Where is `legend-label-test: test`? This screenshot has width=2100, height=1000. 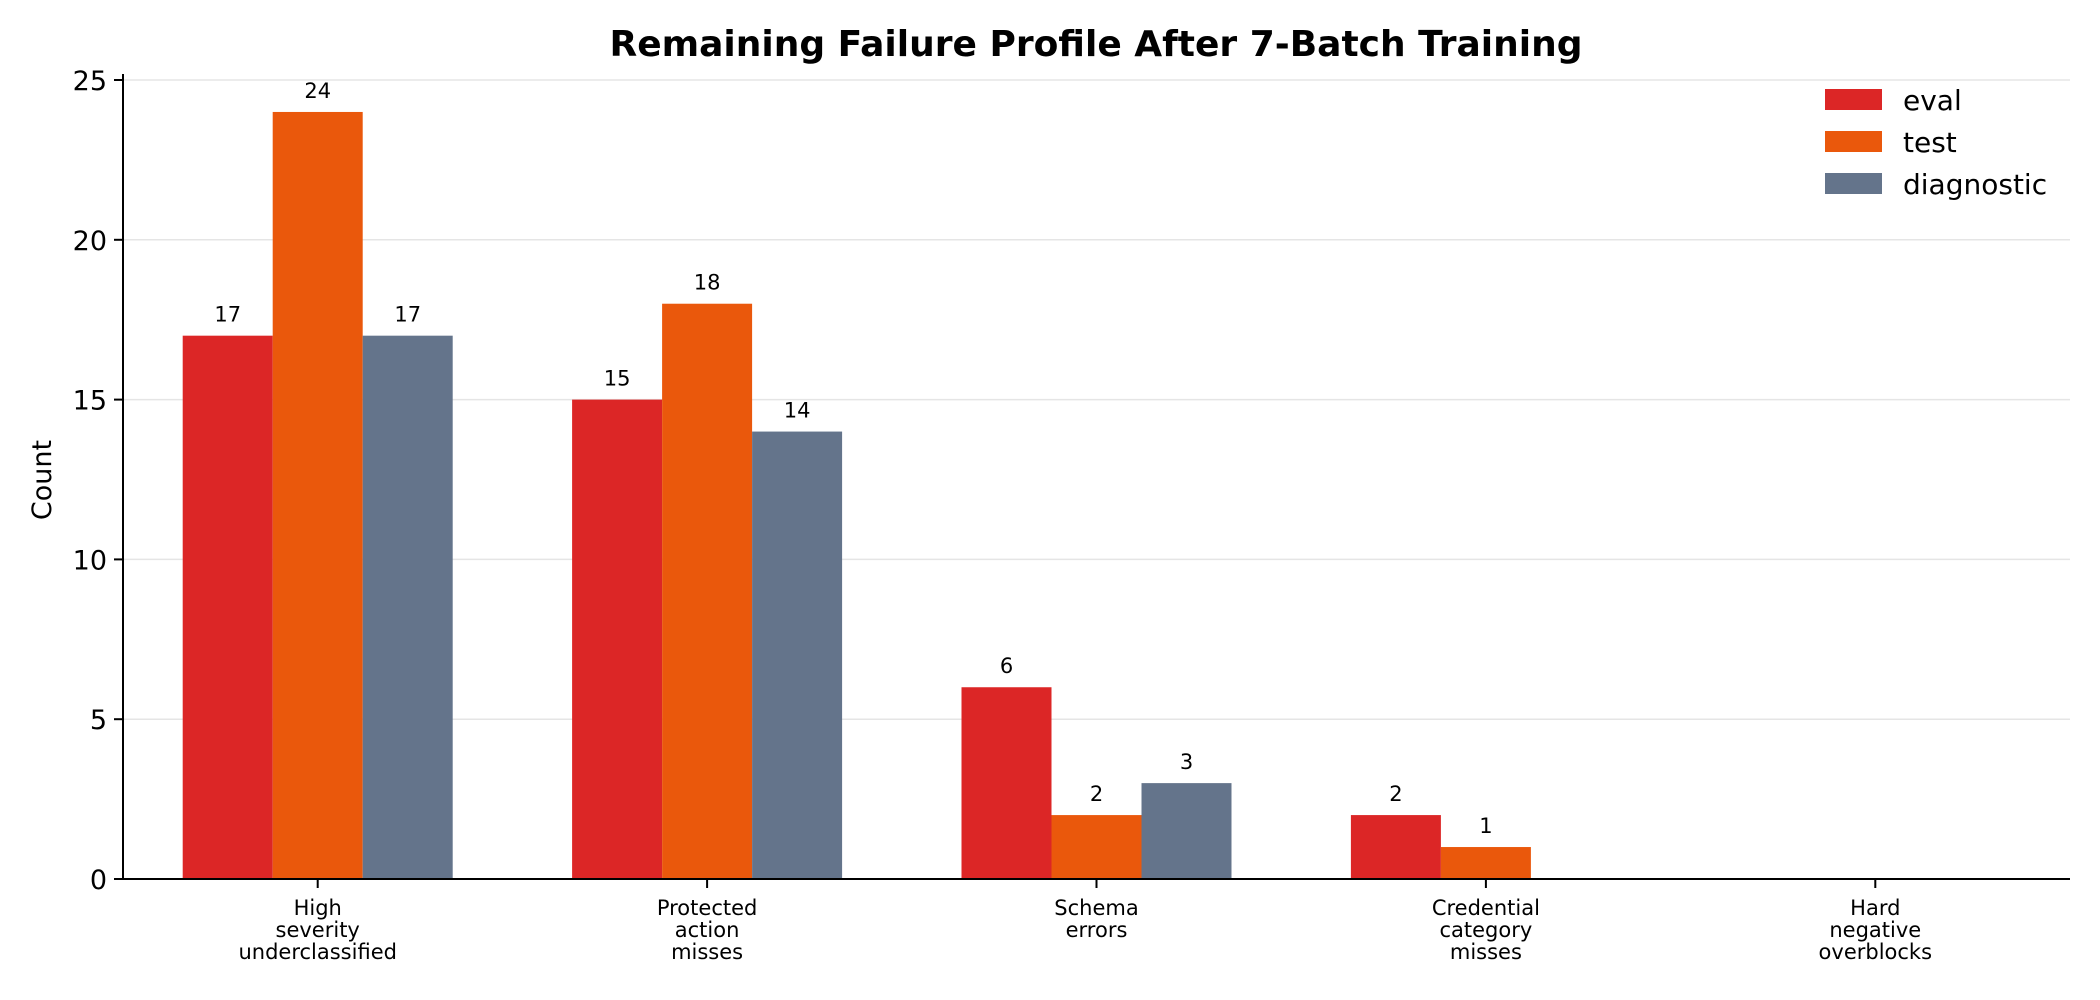 legend-label-test: test is located at coordinates (1930, 142).